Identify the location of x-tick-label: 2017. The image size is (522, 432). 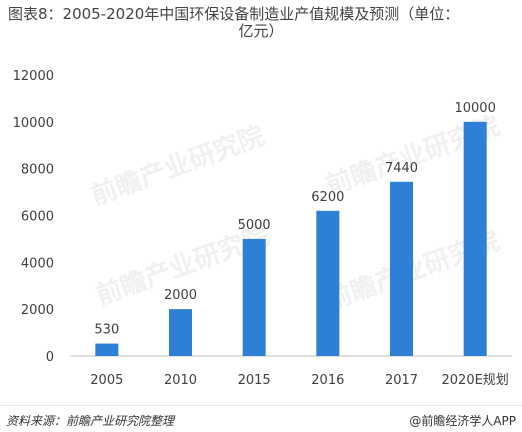
(401, 380).